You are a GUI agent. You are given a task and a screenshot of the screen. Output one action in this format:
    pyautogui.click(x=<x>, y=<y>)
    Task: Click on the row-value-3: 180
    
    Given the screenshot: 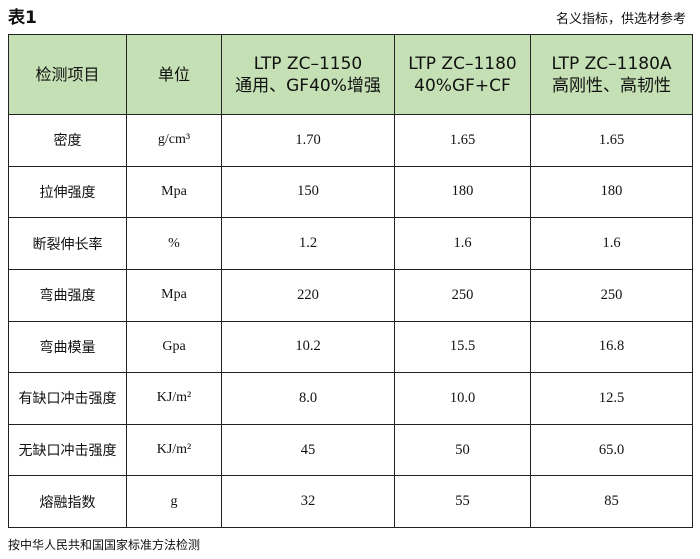 What is the action you would take?
    pyautogui.click(x=611, y=192)
    